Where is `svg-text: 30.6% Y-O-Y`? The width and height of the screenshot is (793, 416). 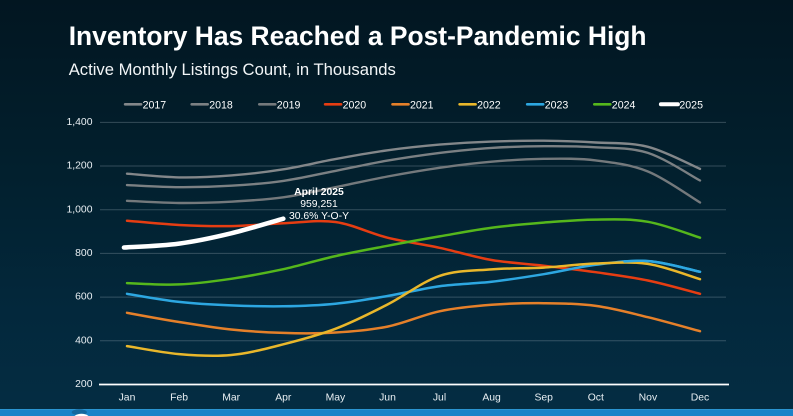 svg-text: 30.6% Y-O-Y is located at coordinates (319, 216).